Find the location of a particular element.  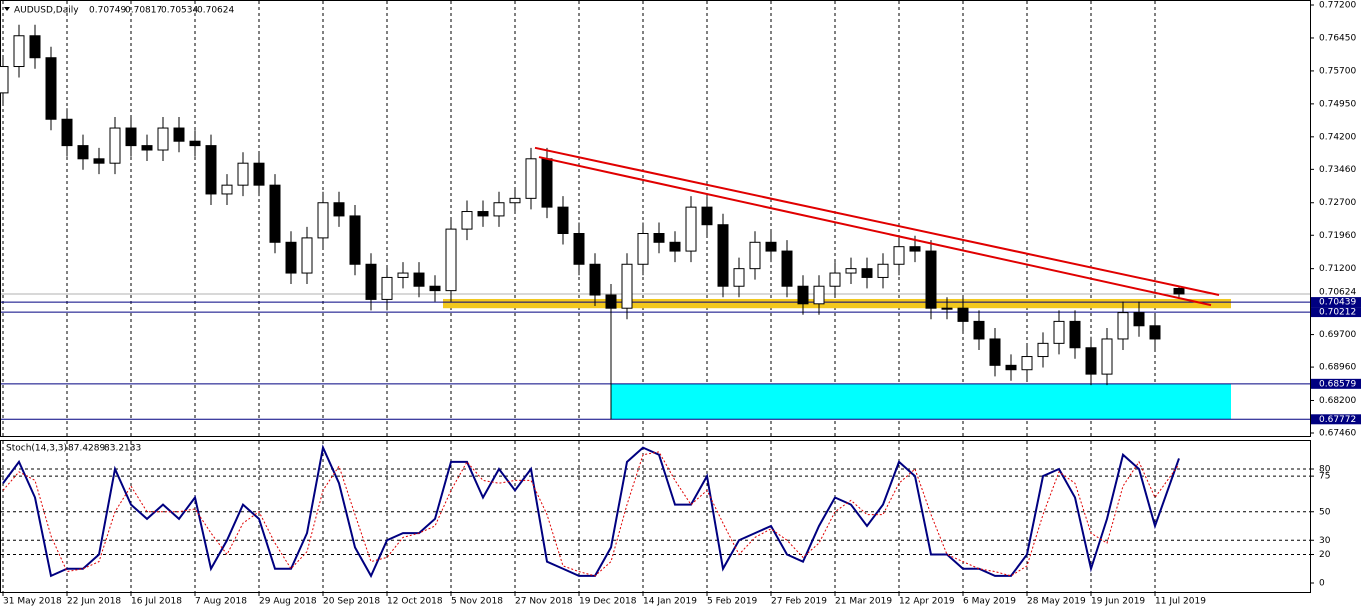

x-tick-label: 19 Dec 2018 is located at coordinates (608, 602).